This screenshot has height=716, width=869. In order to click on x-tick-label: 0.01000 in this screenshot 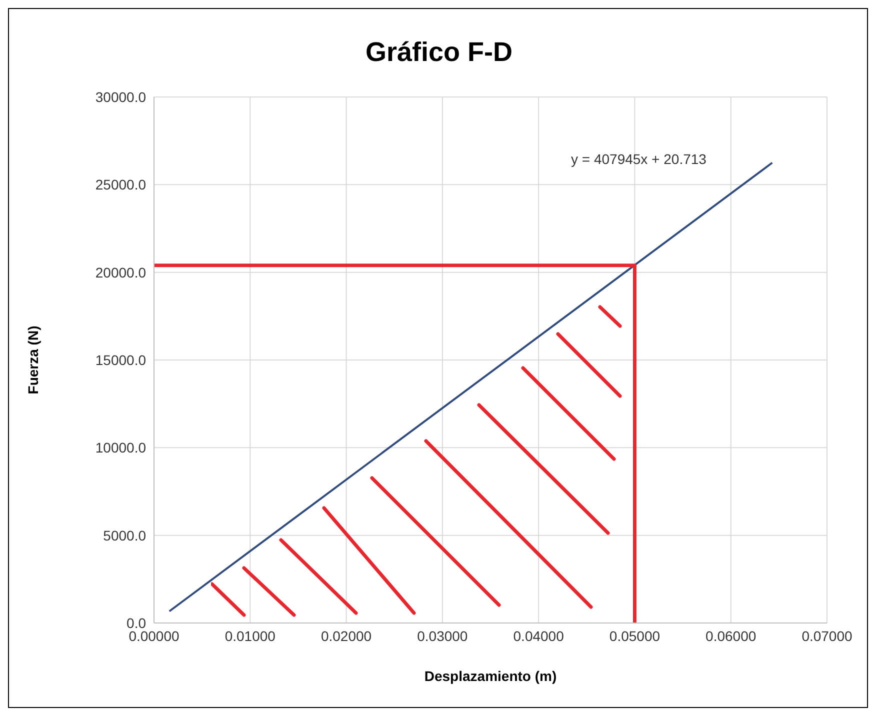, I will do `click(250, 636)`.